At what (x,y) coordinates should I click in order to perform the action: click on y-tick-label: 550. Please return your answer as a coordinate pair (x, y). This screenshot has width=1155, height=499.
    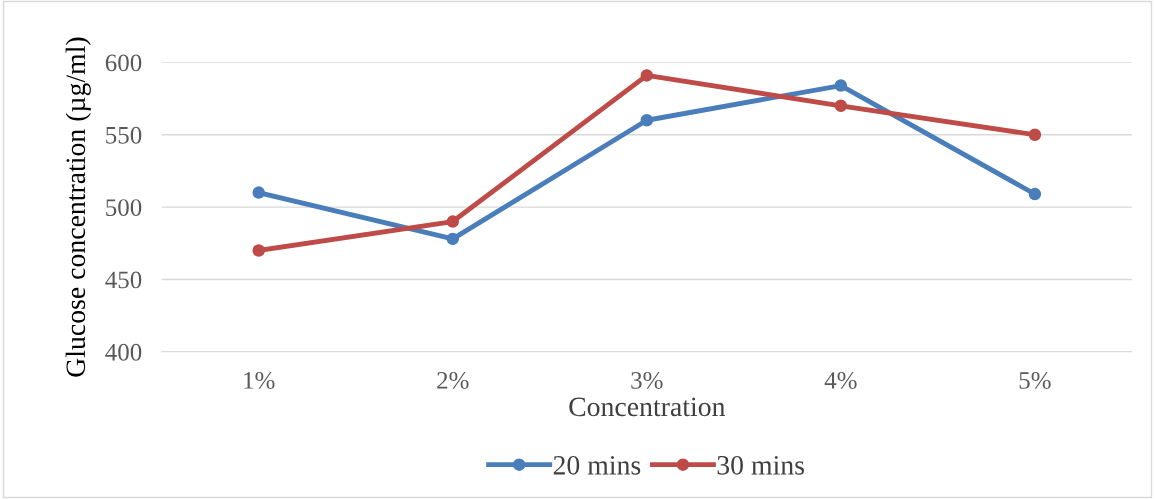
    Looking at the image, I should click on (124, 135).